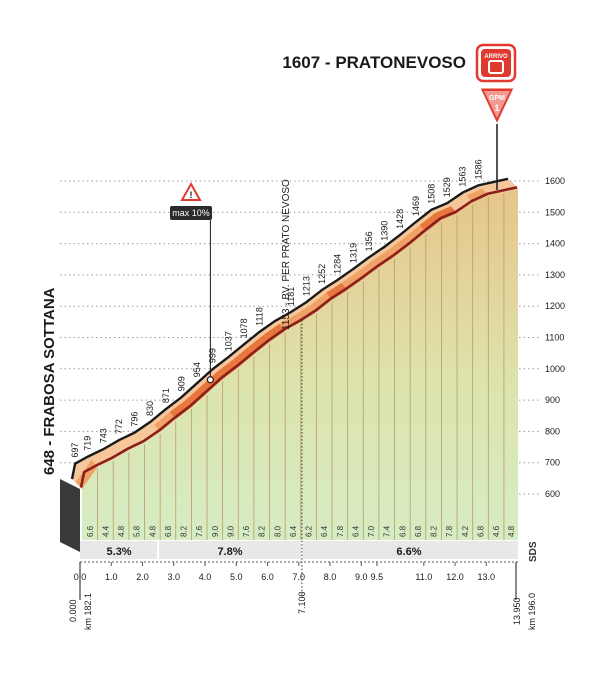  I want to click on max-gradient-label: max 10%, so click(191, 213).